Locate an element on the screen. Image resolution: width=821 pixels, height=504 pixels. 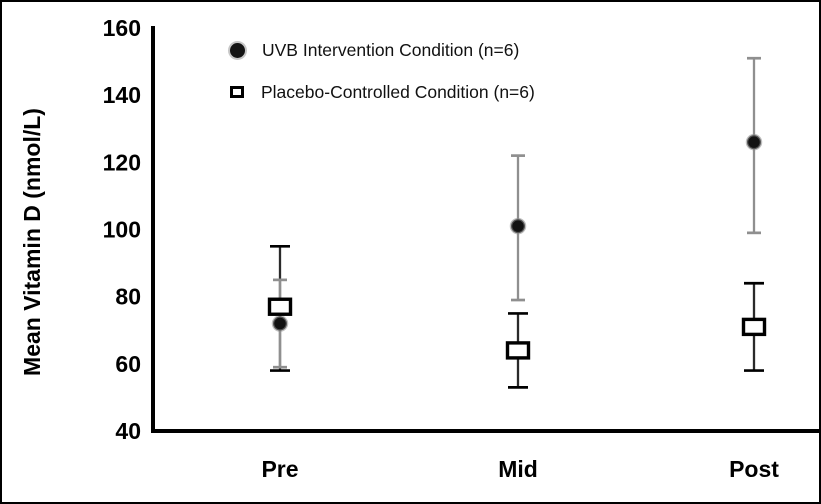
filled-circle-icon is located at coordinates (237, 50).